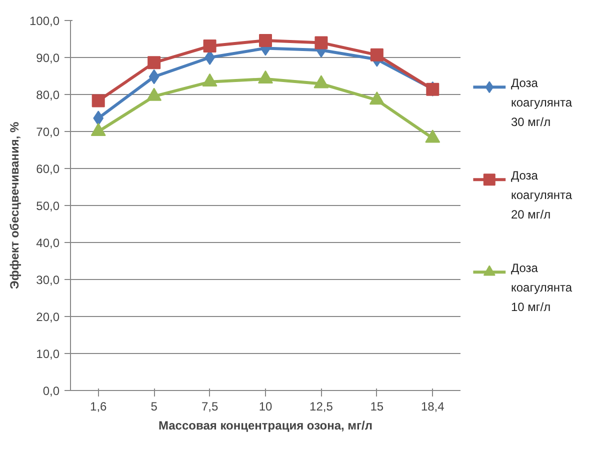 The width and height of the screenshot is (609, 452). I want to click on y-tick-label: 20,0, so click(48, 317).